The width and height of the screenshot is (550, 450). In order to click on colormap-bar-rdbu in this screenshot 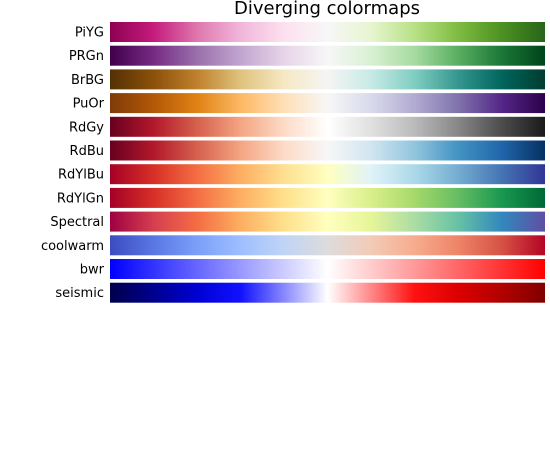, I will do `click(327, 150)`.